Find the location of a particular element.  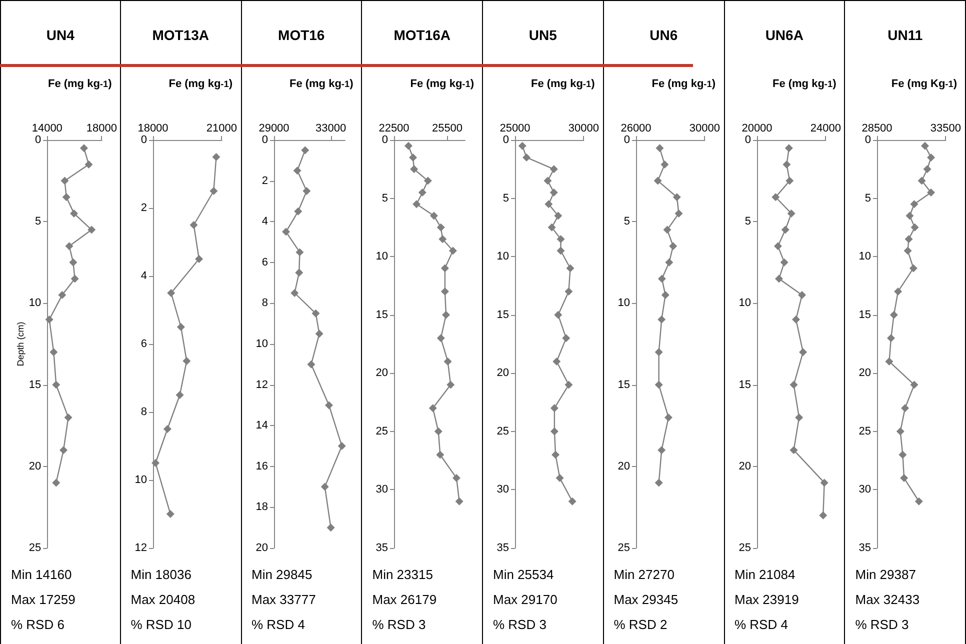

text: Min 29387 is located at coordinates (886, 575).